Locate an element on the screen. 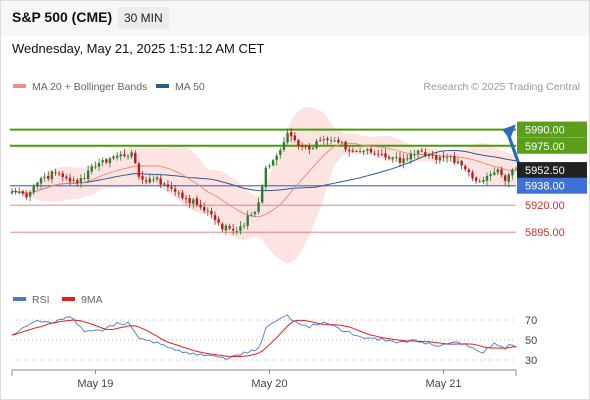 This screenshot has height=400, width=590. x-label-1: May 20 is located at coordinates (269, 384).